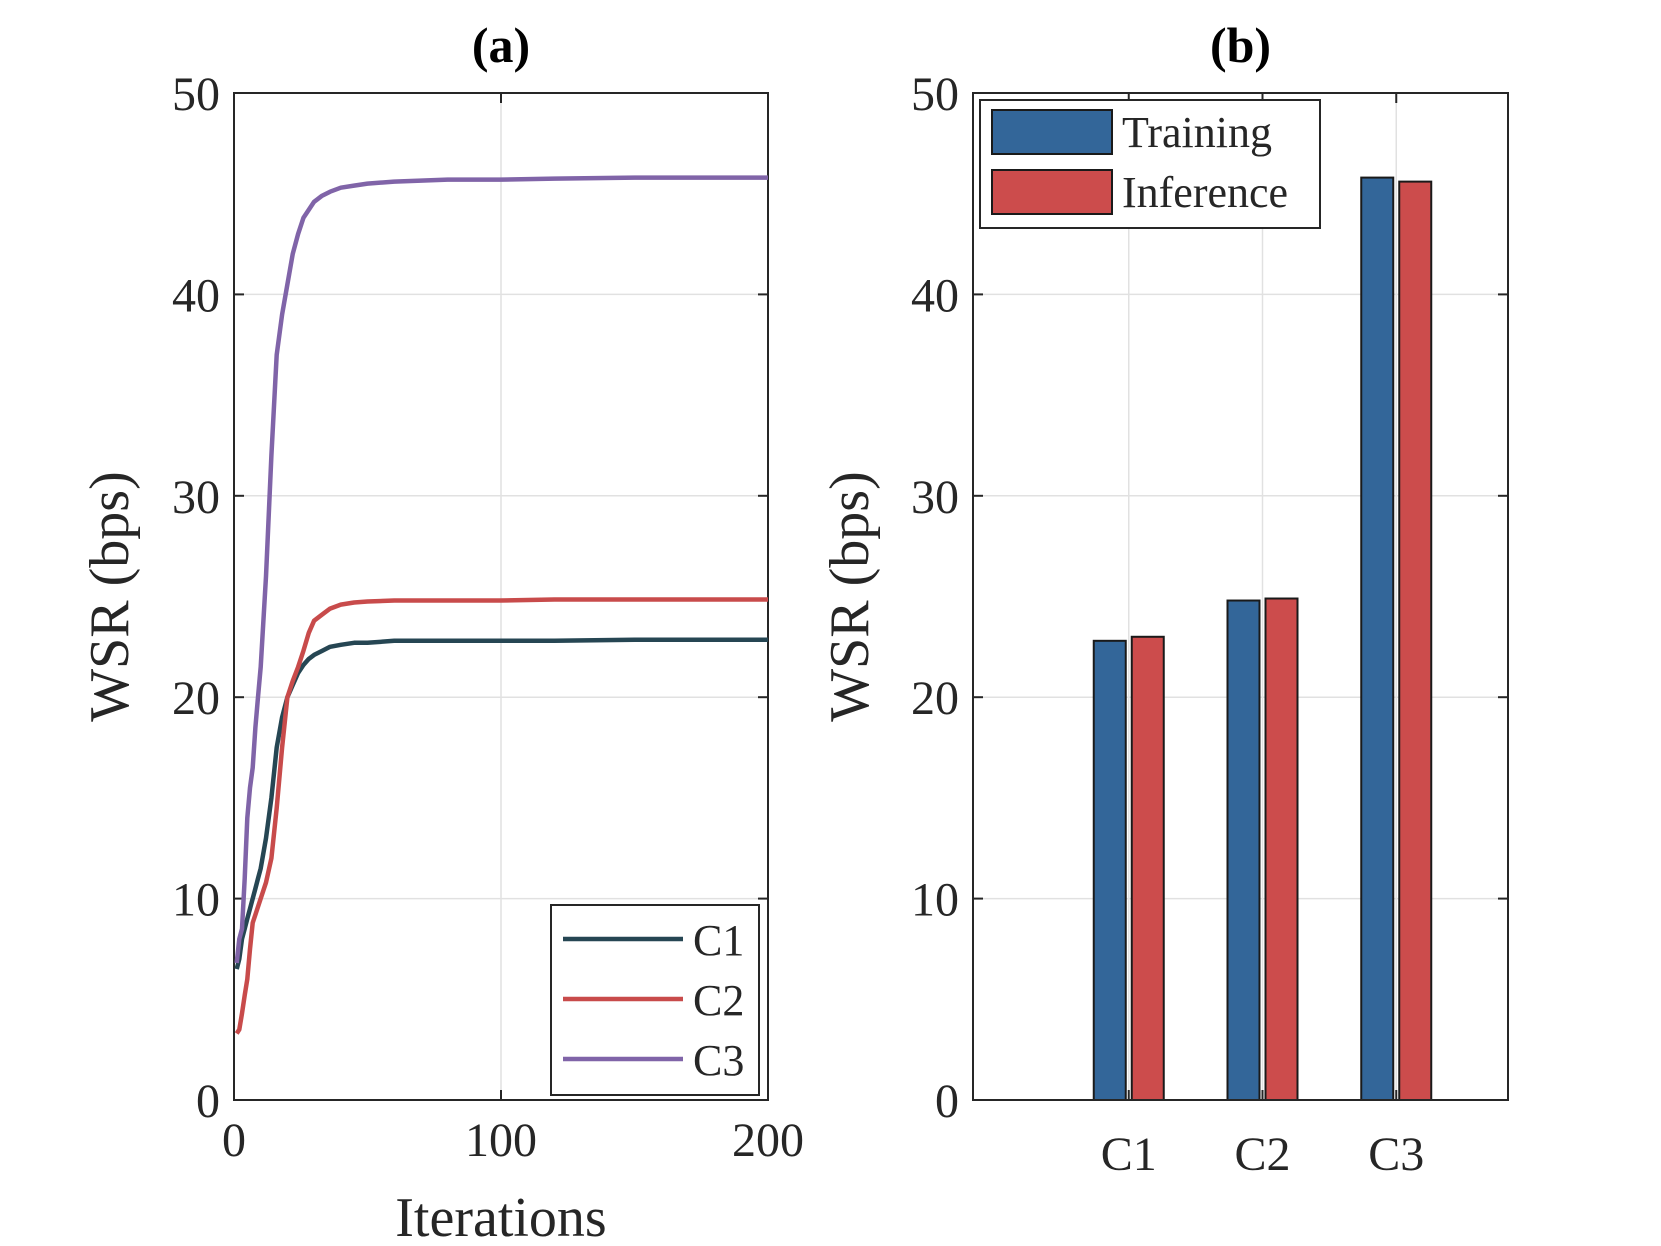 The width and height of the screenshot is (1661, 1246). Describe the element at coordinates (1052, 192) in the screenshot. I see `legend-swatch-inference` at that location.